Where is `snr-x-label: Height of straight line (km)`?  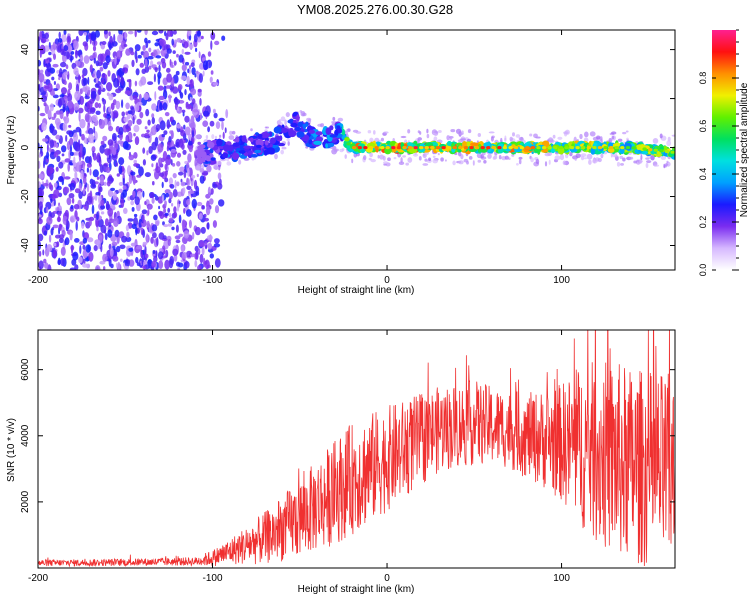 snr-x-label: Height of straight line (km) is located at coordinates (356, 589).